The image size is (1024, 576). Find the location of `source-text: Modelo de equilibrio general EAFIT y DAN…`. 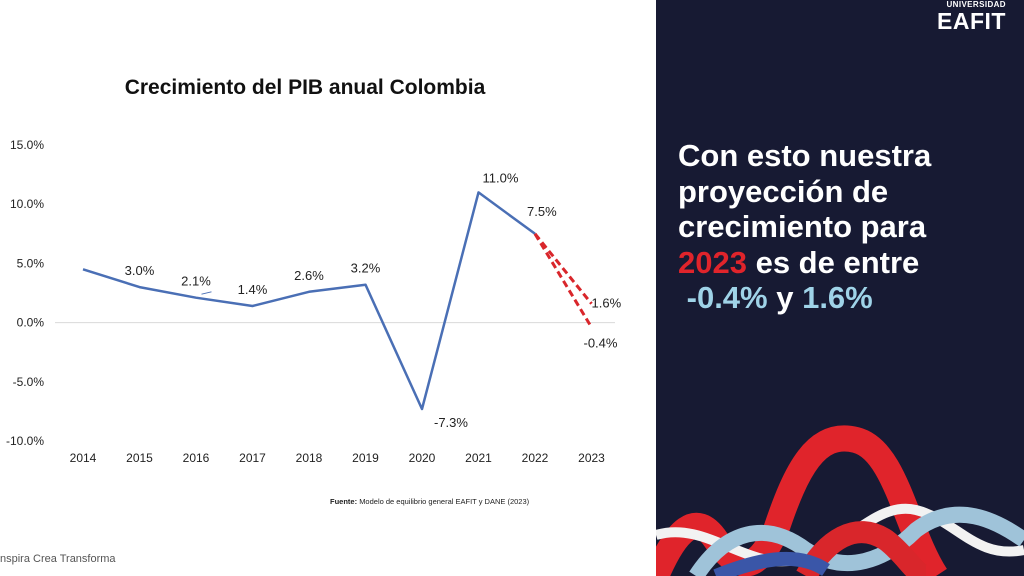

source-text: Modelo de equilibrio general EAFIT y DAN… is located at coordinates (444, 501).